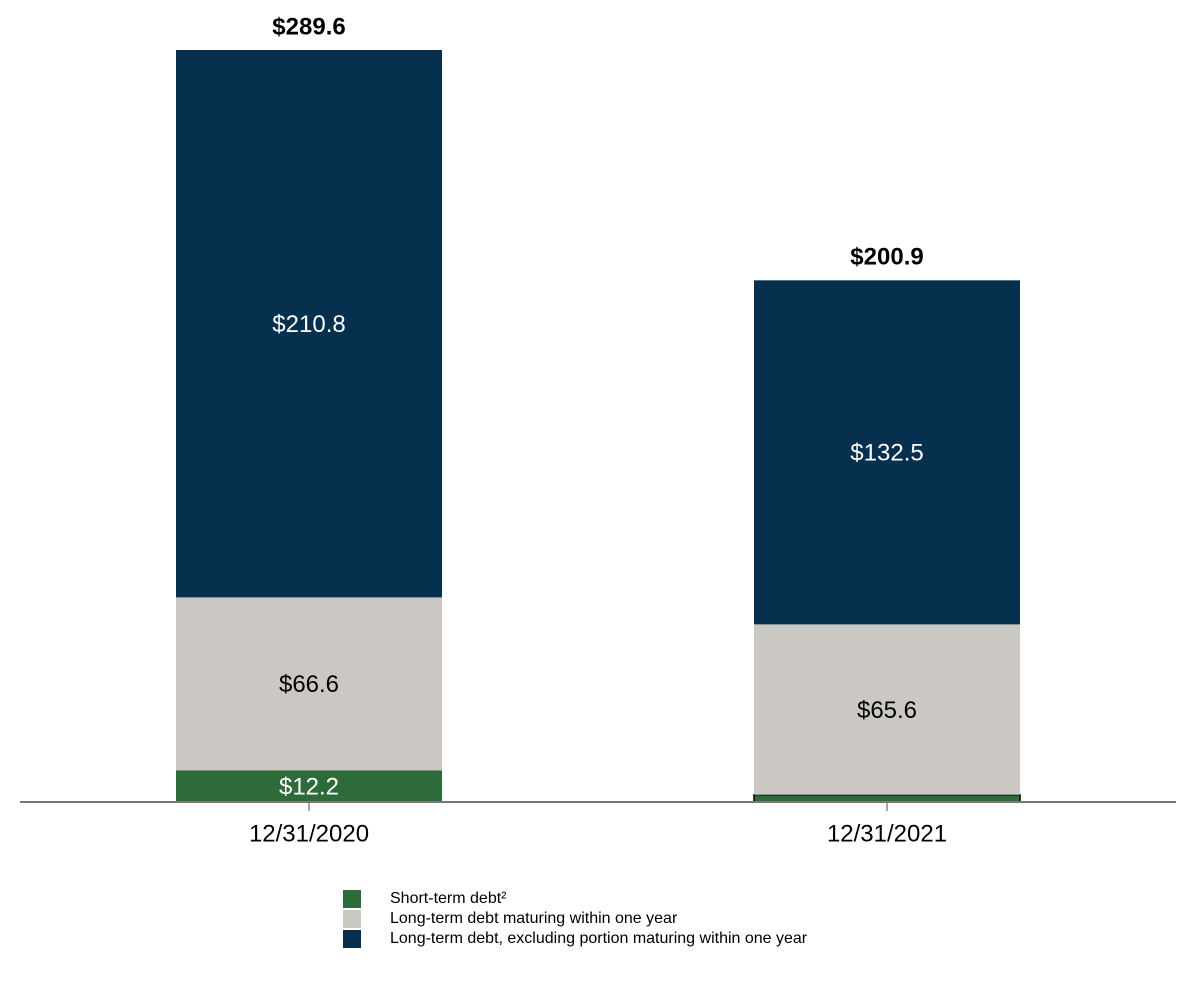 The height and width of the screenshot is (1000, 1196). Describe the element at coordinates (308, 26) in the screenshot. I see `total-label: $289.6` at that location.